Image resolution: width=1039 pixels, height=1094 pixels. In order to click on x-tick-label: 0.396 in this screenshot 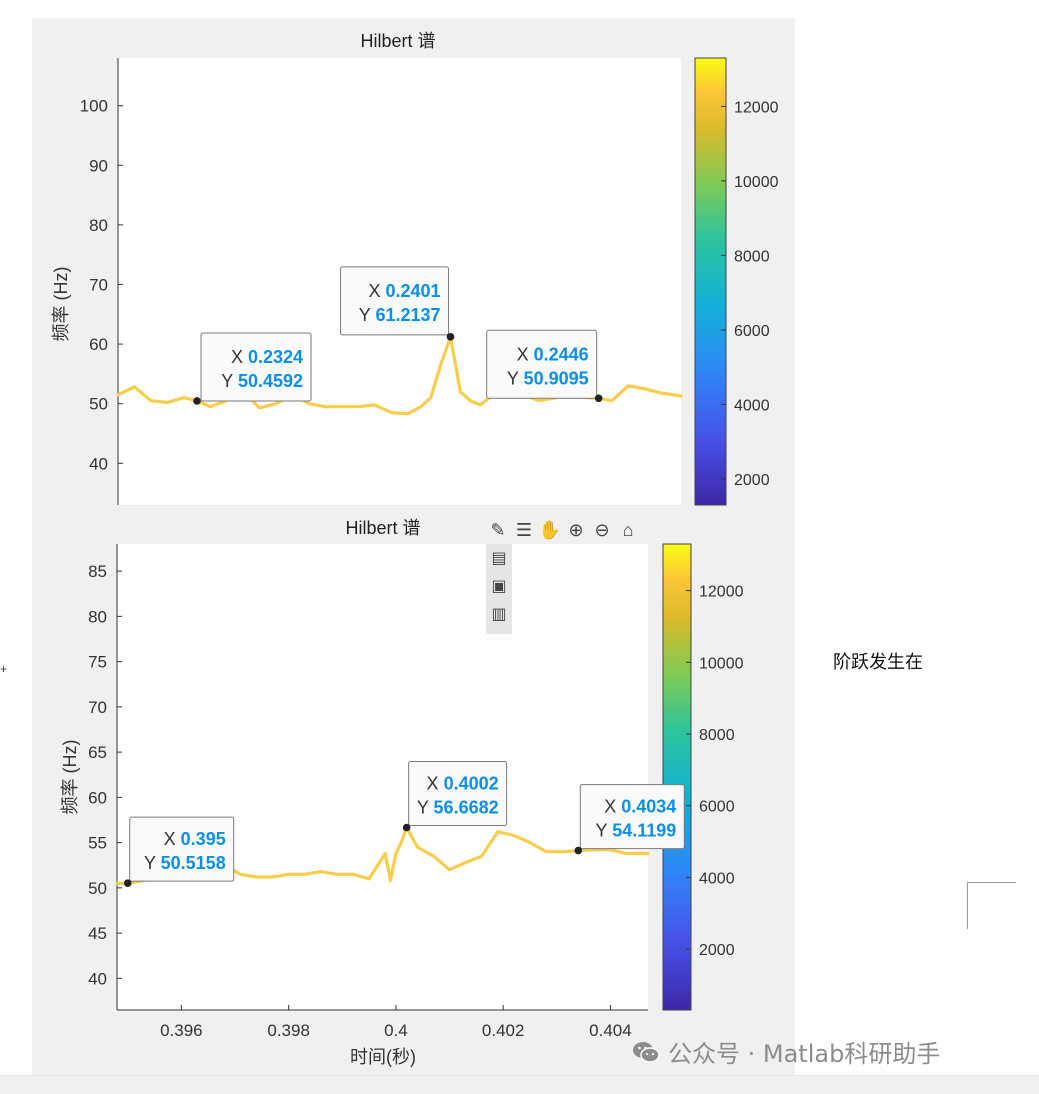, I will do `click(181, 1030)`.